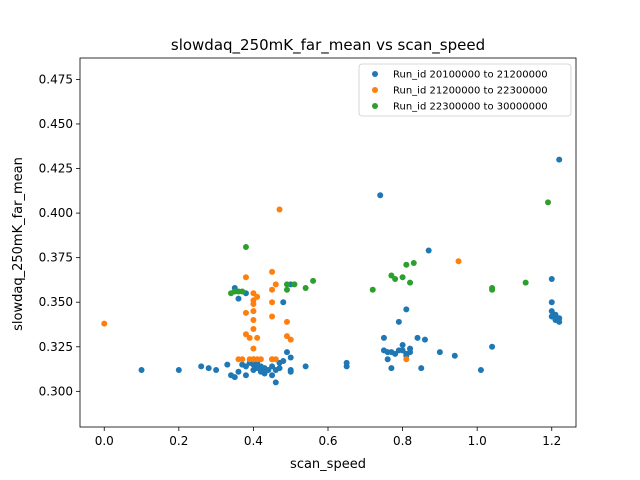 The width and height of the screenshot is (640, 480). What do you see at coordinates (253, 441) in the screenshot?
I see `x-tick-label: 0.4` at bounding box center [253, 441].